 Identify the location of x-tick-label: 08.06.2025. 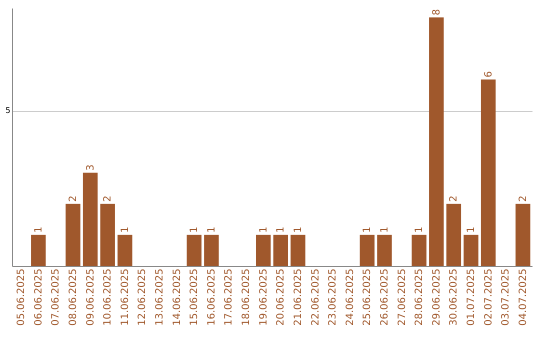
(73, 297).